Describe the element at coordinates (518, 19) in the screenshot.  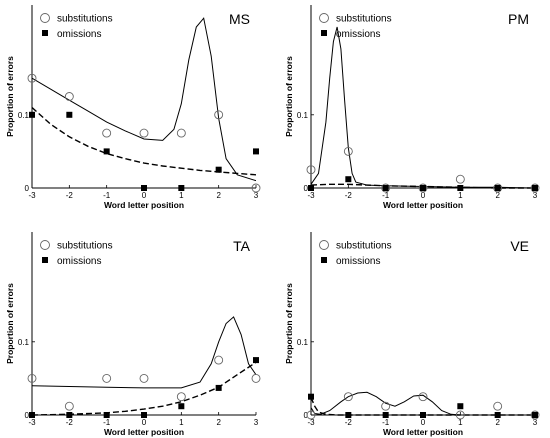
I see `panel-title: PM` at that location.